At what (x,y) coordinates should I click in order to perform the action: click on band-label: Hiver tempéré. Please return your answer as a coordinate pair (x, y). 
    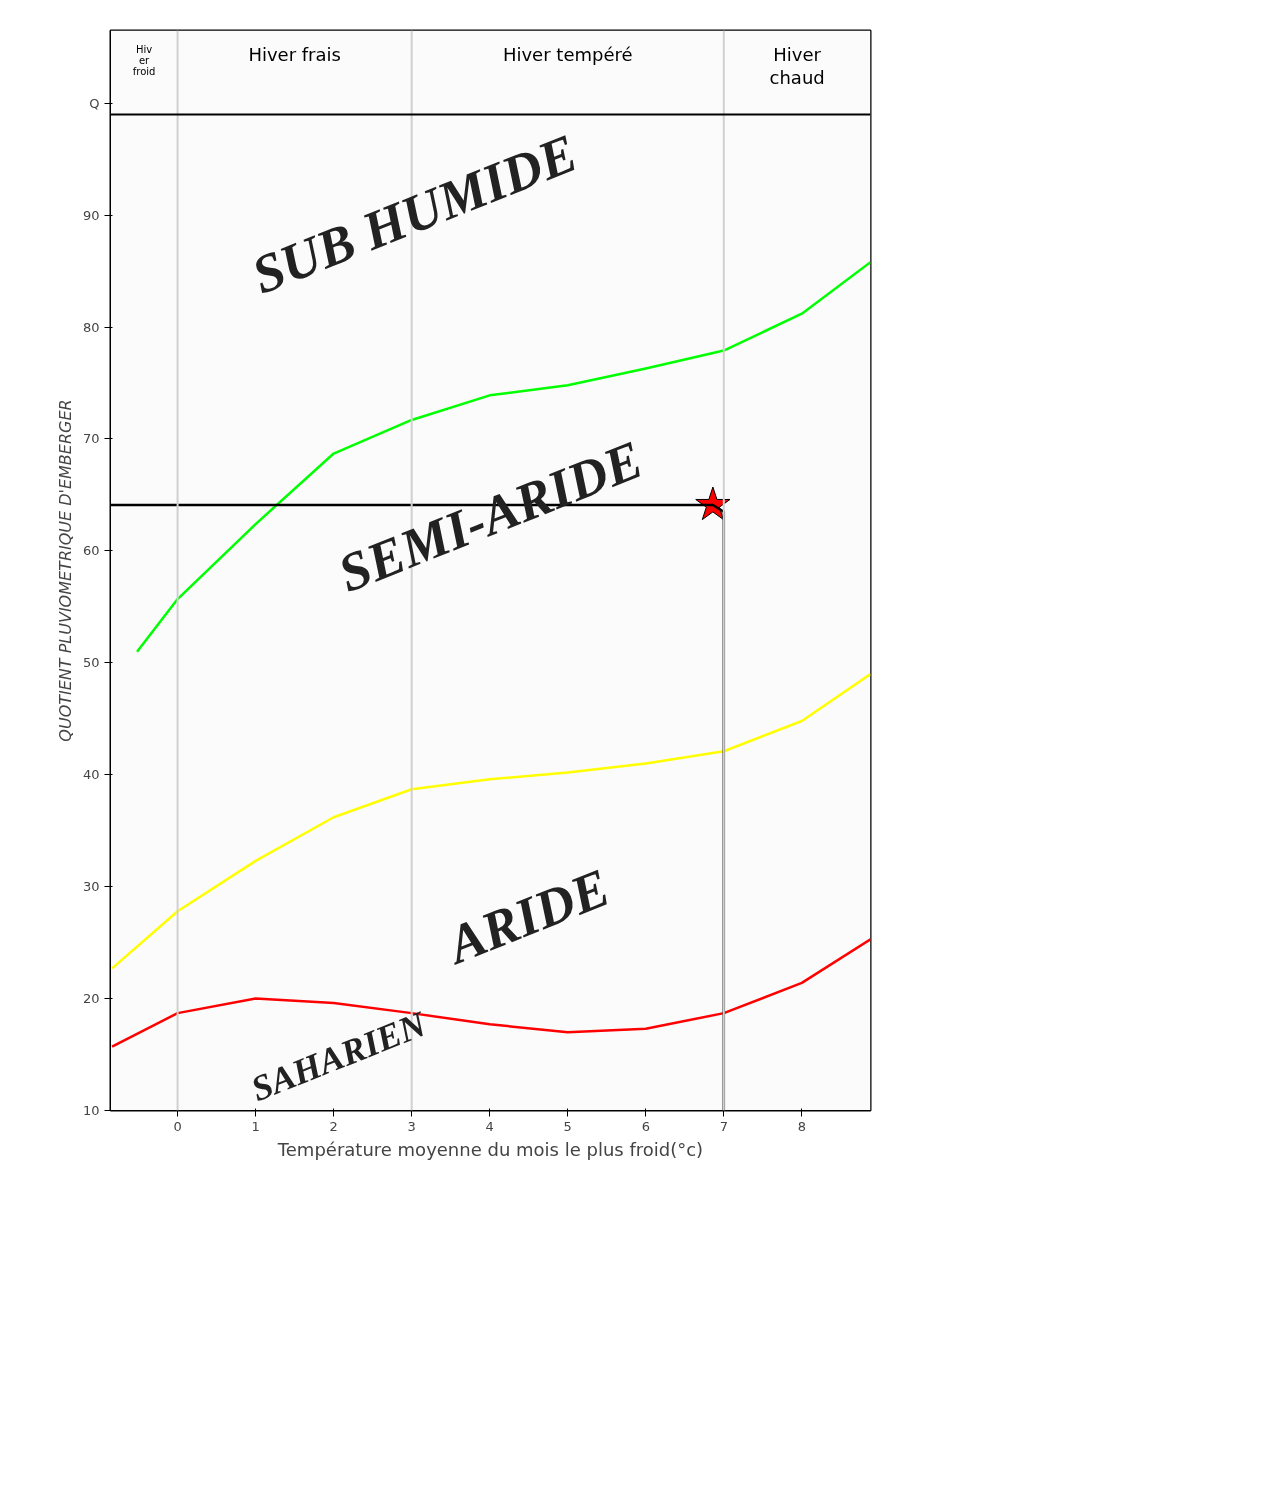
    Looking at the image, I should click on (567, 54).